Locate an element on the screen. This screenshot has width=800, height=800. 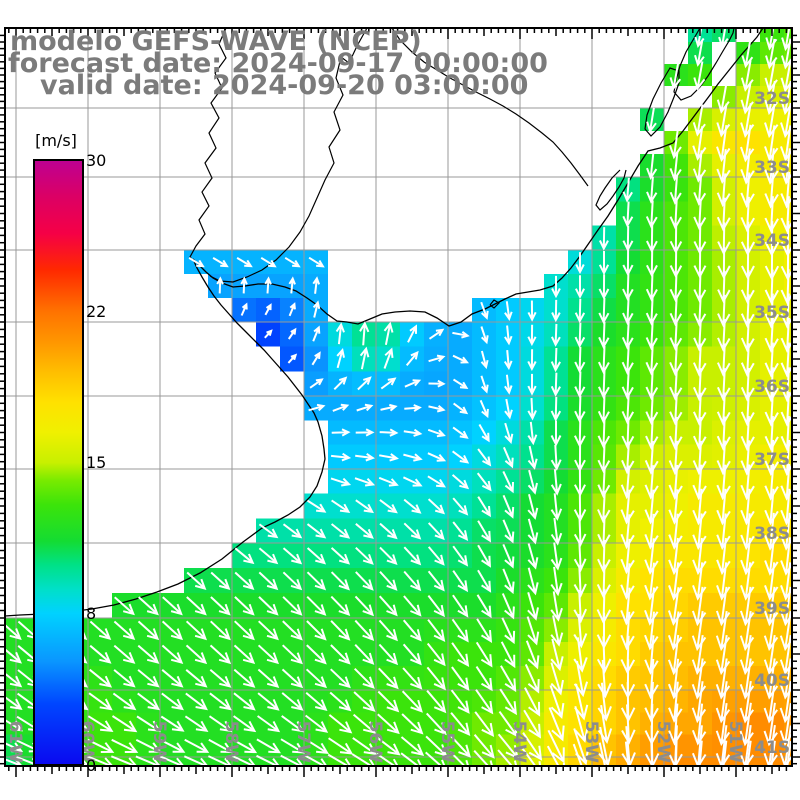
lat-label: 41S is located at coordinates (772, 748).